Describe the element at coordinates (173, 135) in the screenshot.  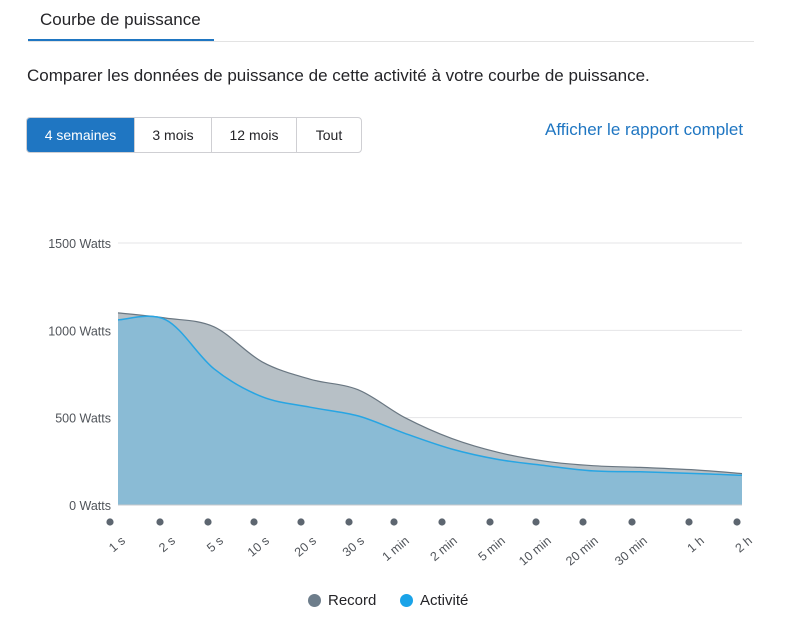
I see `range-option-3-months: 3 mois` at that location.